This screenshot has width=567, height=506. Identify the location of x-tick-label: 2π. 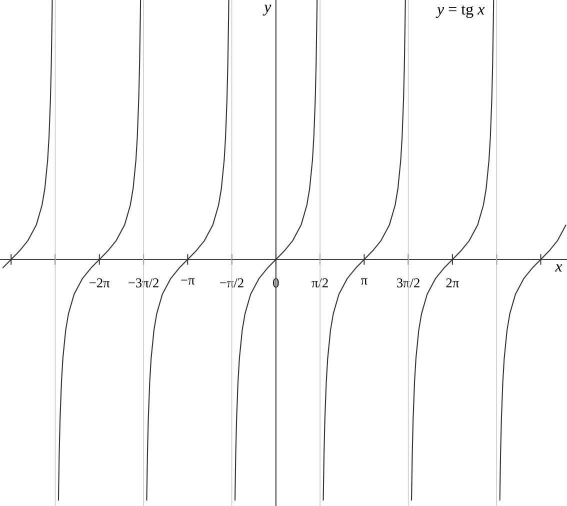
(452, 283).